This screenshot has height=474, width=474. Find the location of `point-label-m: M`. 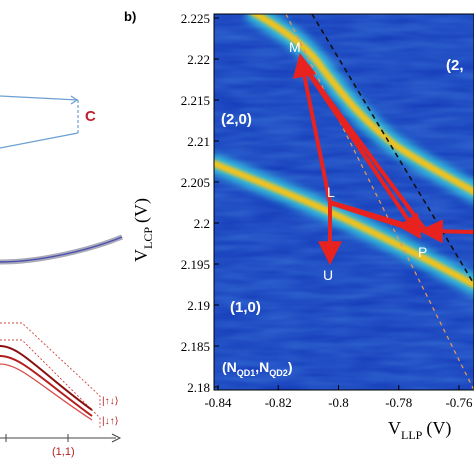

point-label-m: M is located at coordinates (295, 47).